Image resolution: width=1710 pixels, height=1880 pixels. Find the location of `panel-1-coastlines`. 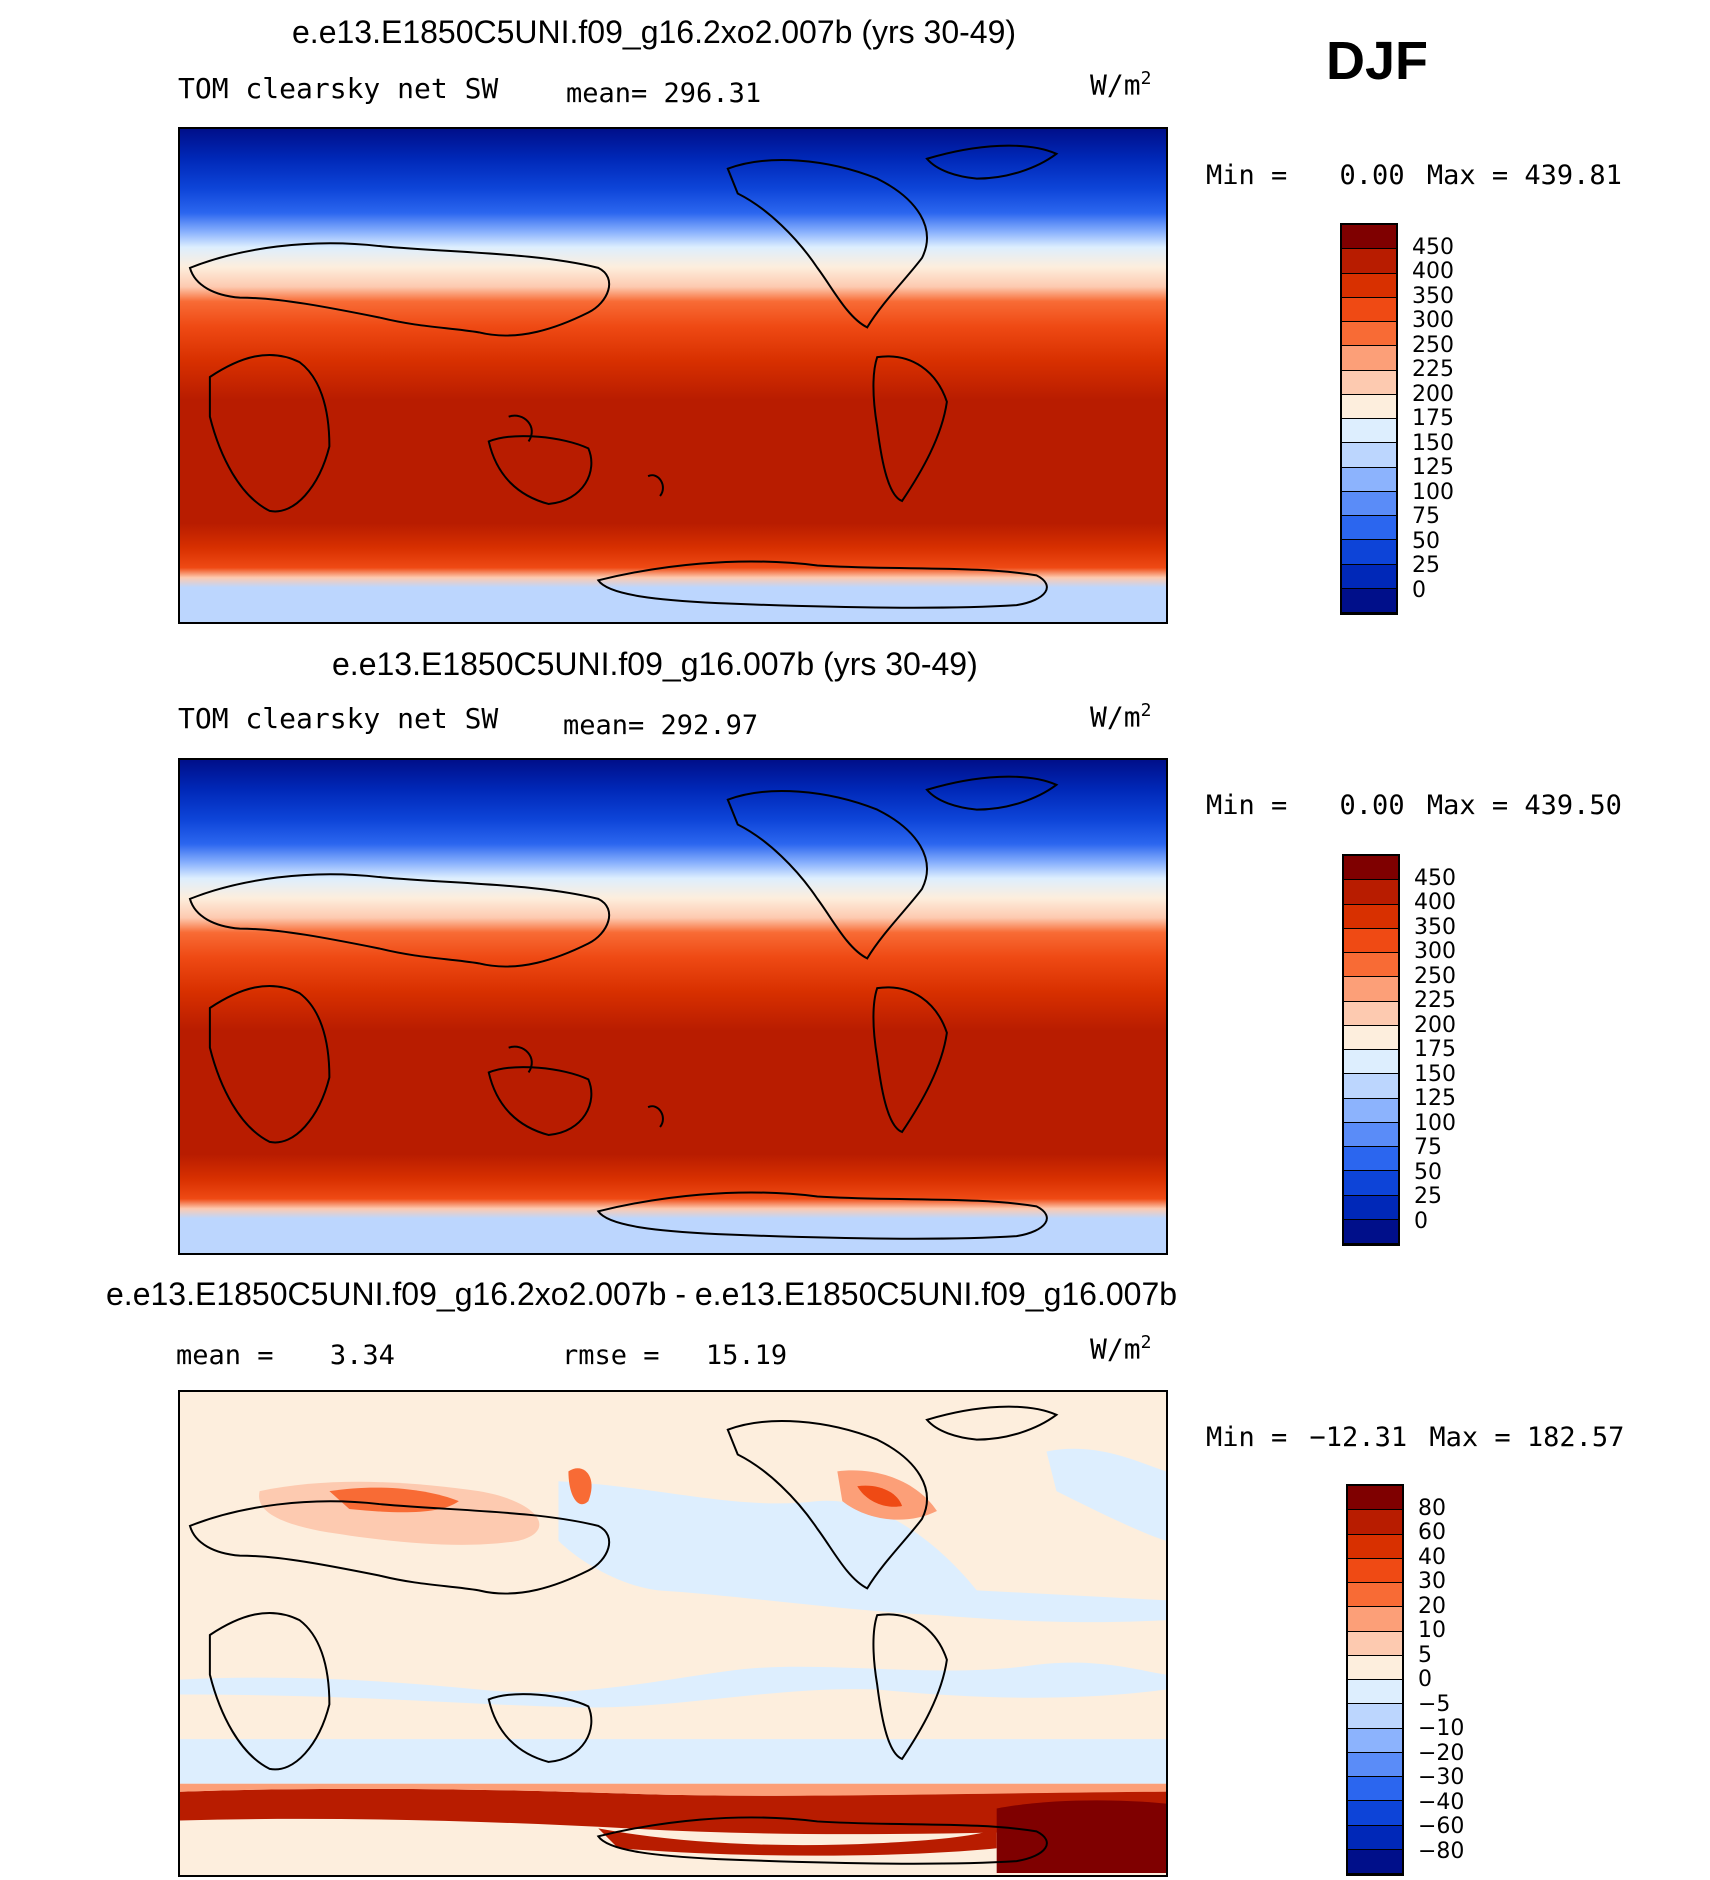

panel-1-coastlines is located at coordinates (623, 376).